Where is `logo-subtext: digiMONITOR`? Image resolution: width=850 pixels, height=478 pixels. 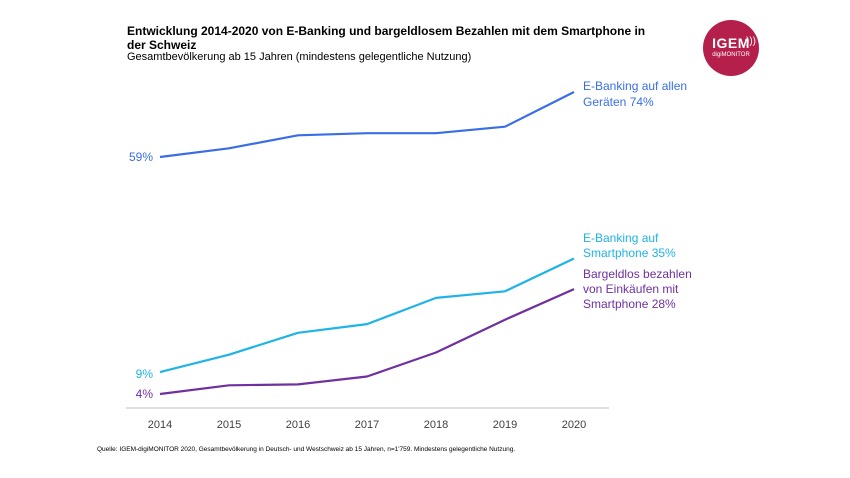
logo-subtext: digiMONITOR is located at coordinates (731, 55).